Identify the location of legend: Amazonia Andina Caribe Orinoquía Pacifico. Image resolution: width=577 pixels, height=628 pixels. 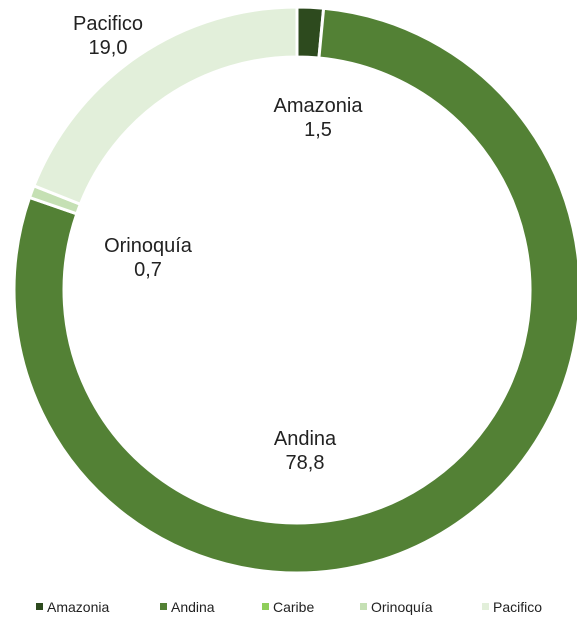
(289, 607).